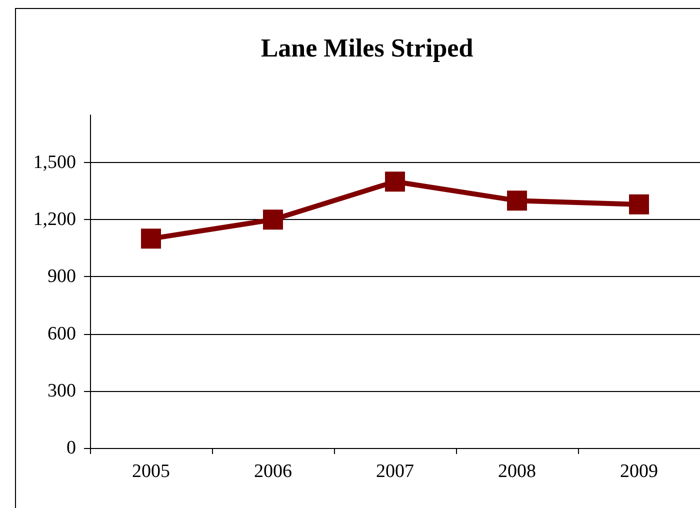 Image resolution: width=700 pixels, height=508 pixels. Describe the element at coordinates (62, 391) in the screenshot. I see `y-tick-label: 300` at that location.